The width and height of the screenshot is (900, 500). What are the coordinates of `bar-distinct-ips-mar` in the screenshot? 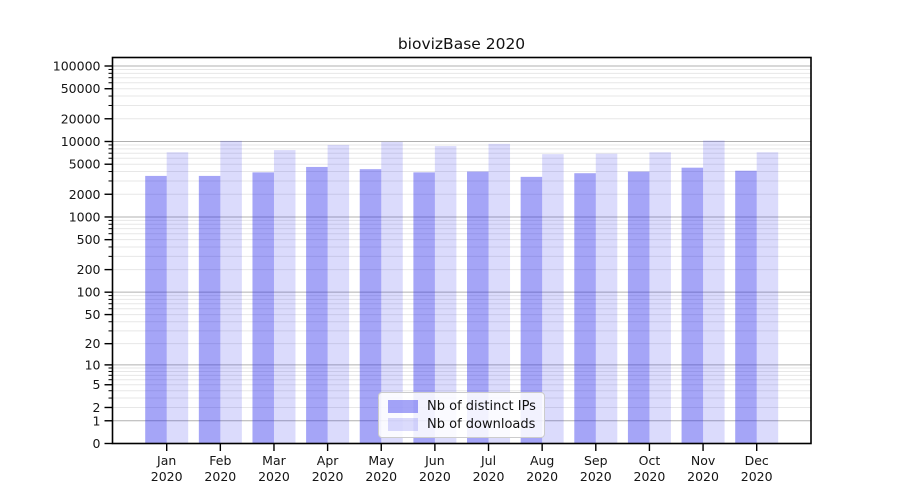 It's located at (263, 308).